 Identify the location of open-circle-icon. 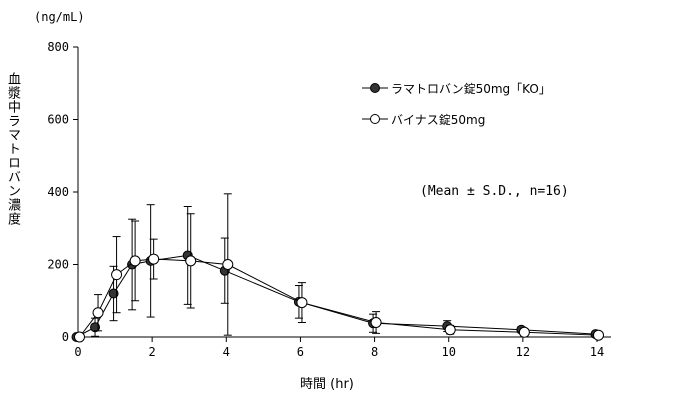
(375, 119).